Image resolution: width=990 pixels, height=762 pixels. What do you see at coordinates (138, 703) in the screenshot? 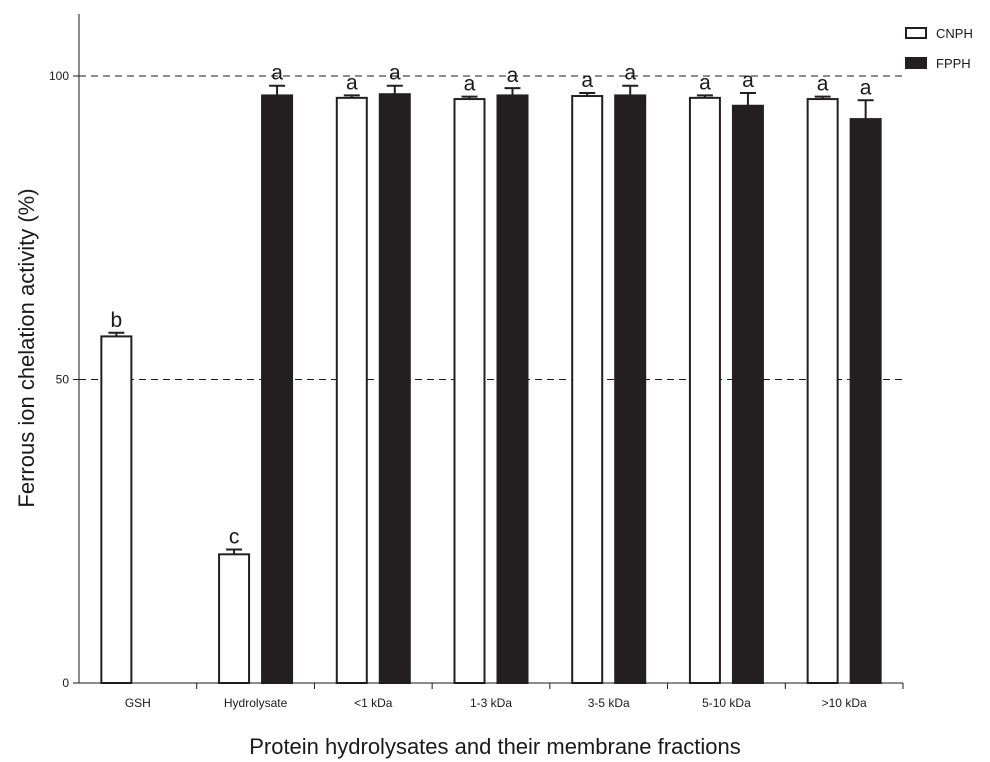
I see `x-tick-label: GSH` at bounding box center [138, 703].